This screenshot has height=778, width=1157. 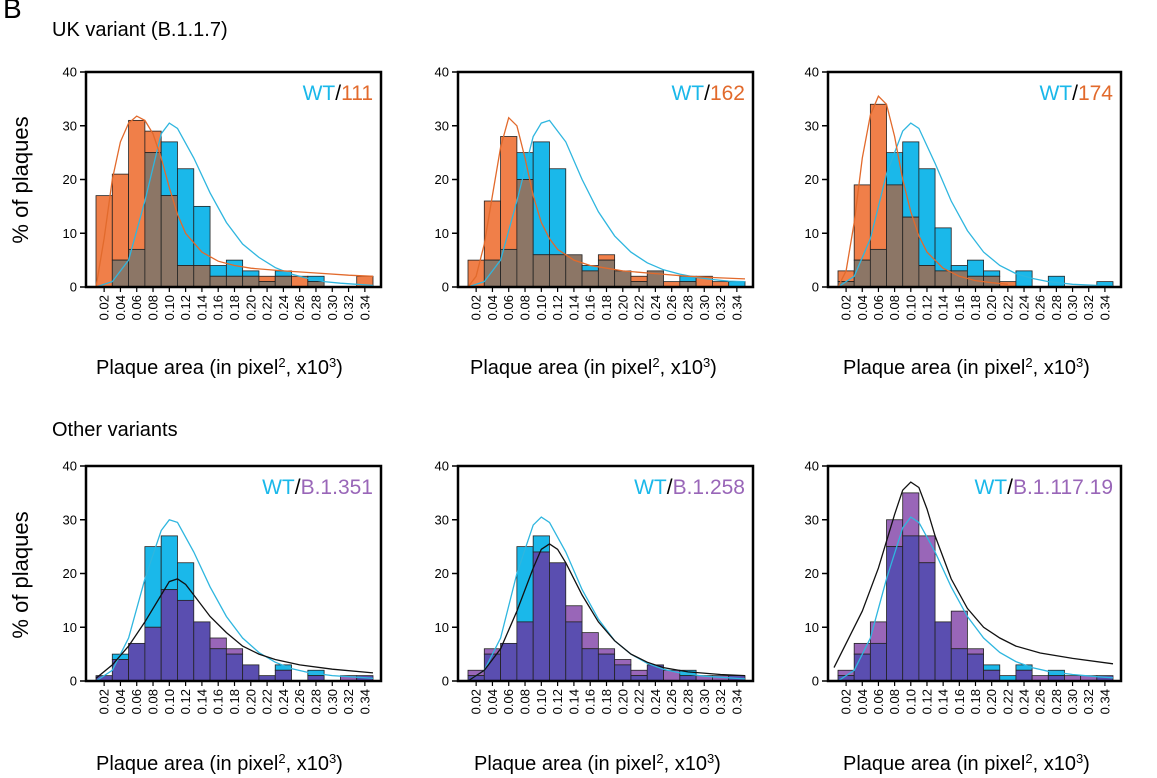 I want to click on bar-variant-0.16, so click(x=959, y=630).